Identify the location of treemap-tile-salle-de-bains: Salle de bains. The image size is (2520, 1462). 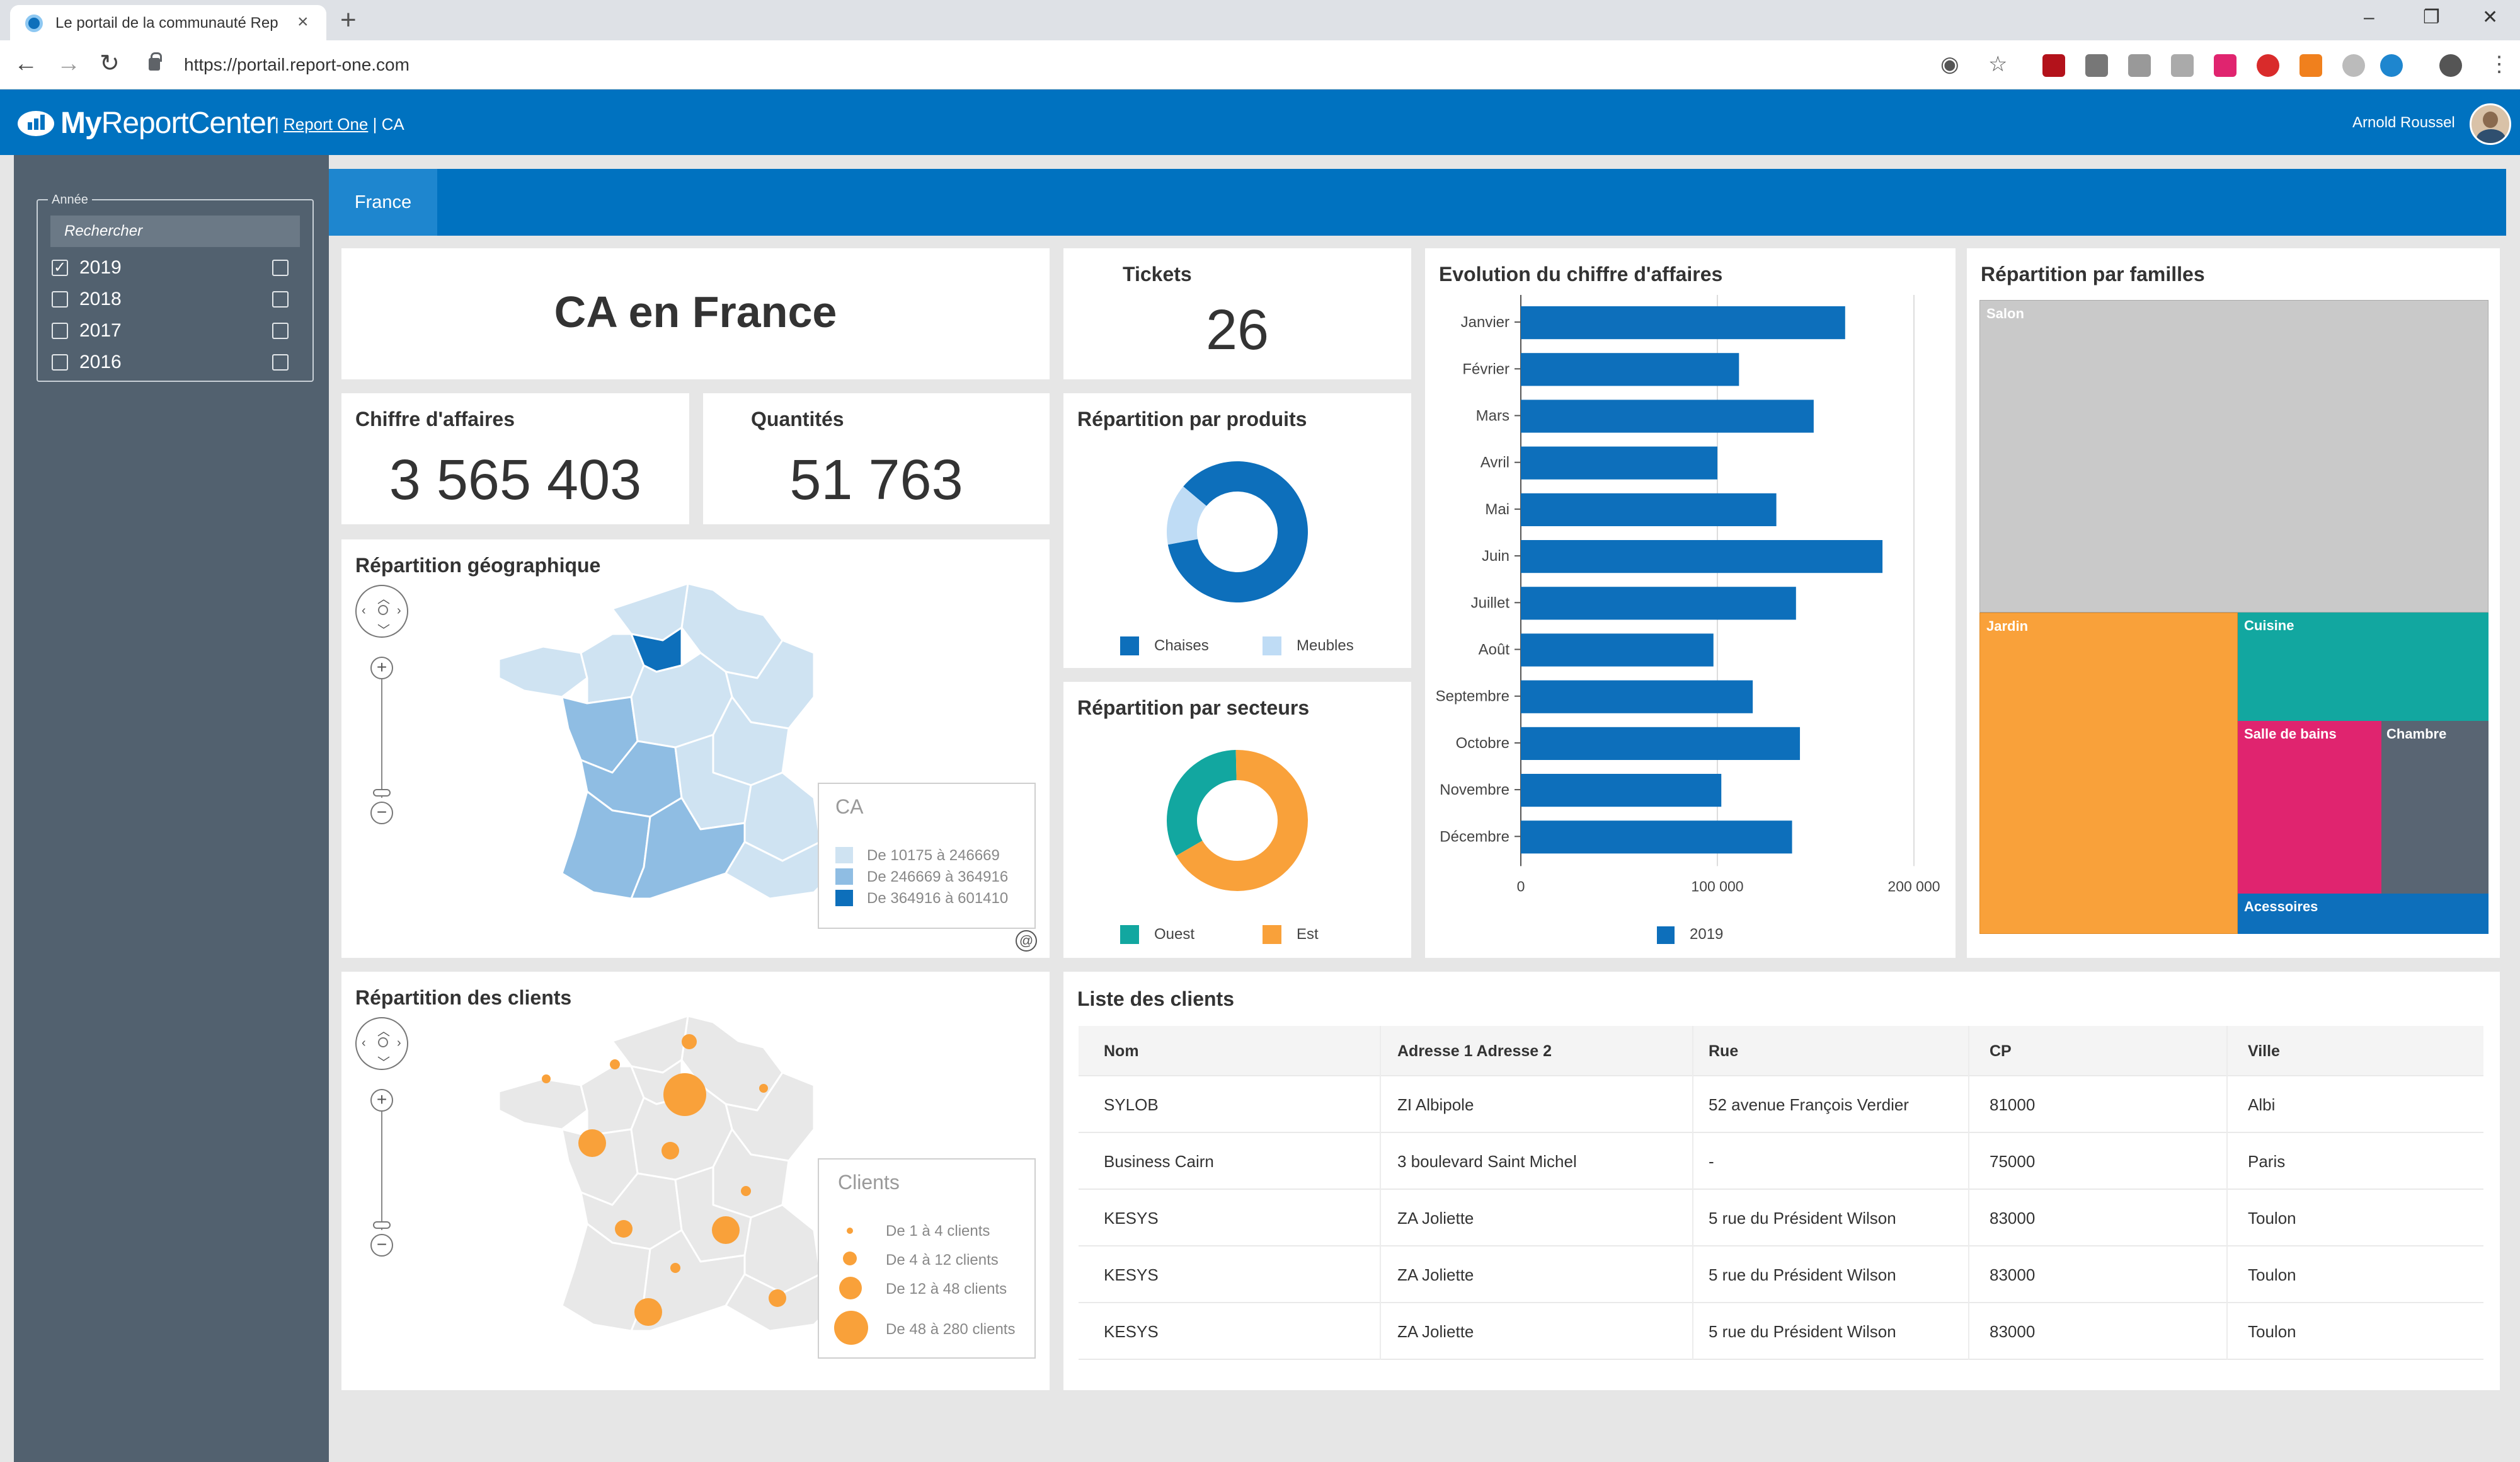
(2309, 807).